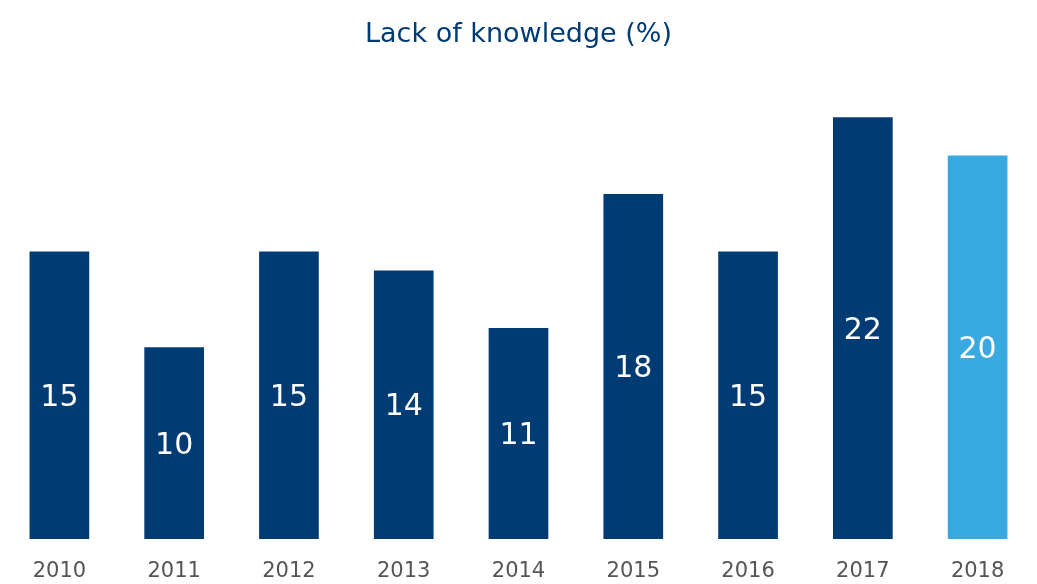  What do you see at coordinates (289, 570) in the screenshot?
I see `x-tick-label: 2012` at bounding box center [289, 570].